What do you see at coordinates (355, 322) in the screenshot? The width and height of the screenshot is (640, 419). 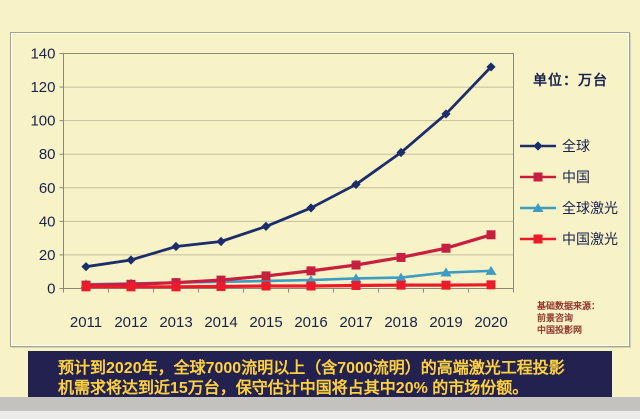 I see `x-tick-label: 2017` at bounding box center [355, 322].